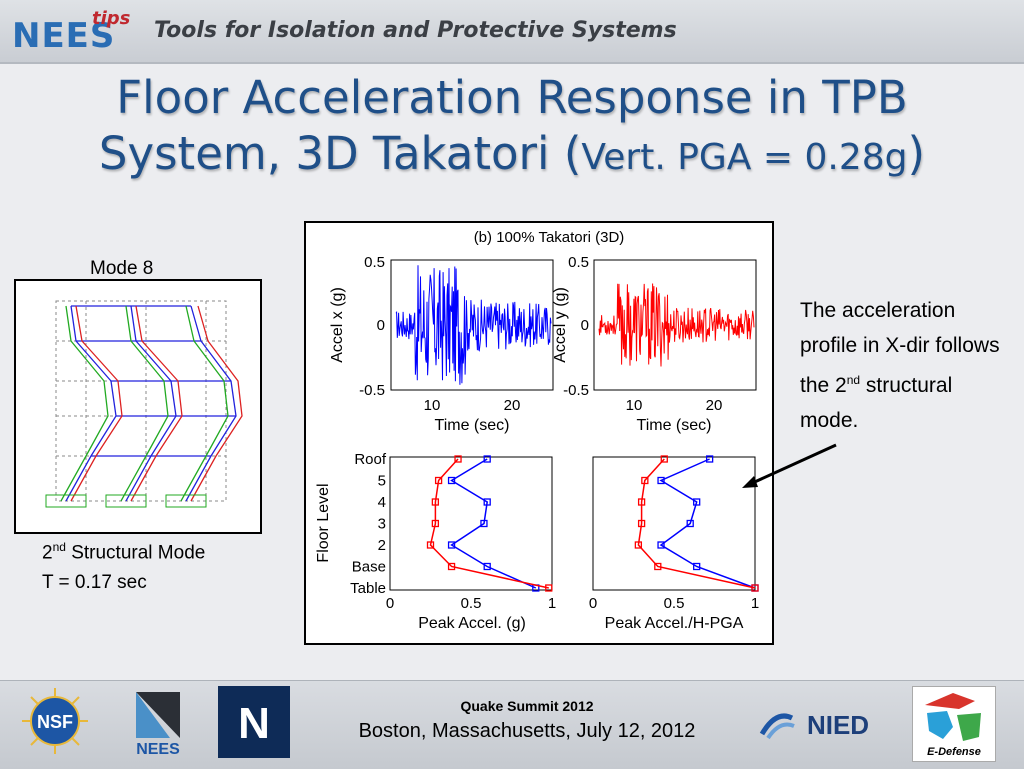 This screenshot has width=1024, height=769. I want to click on floor-level-tick: 5, so click(382, 481).